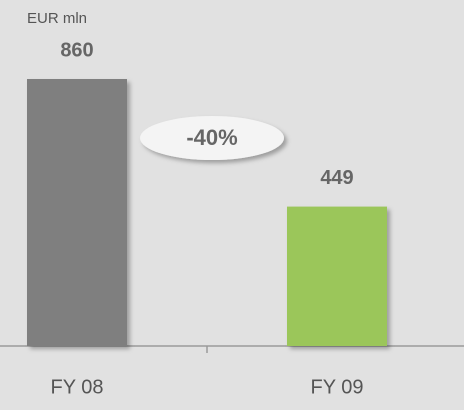 This screenshot has width=464, height=410. What do you see at coordinates (57, 18) in the screenshot?
I see `unit-label: EUR mln` at bounding box center [57, 18].